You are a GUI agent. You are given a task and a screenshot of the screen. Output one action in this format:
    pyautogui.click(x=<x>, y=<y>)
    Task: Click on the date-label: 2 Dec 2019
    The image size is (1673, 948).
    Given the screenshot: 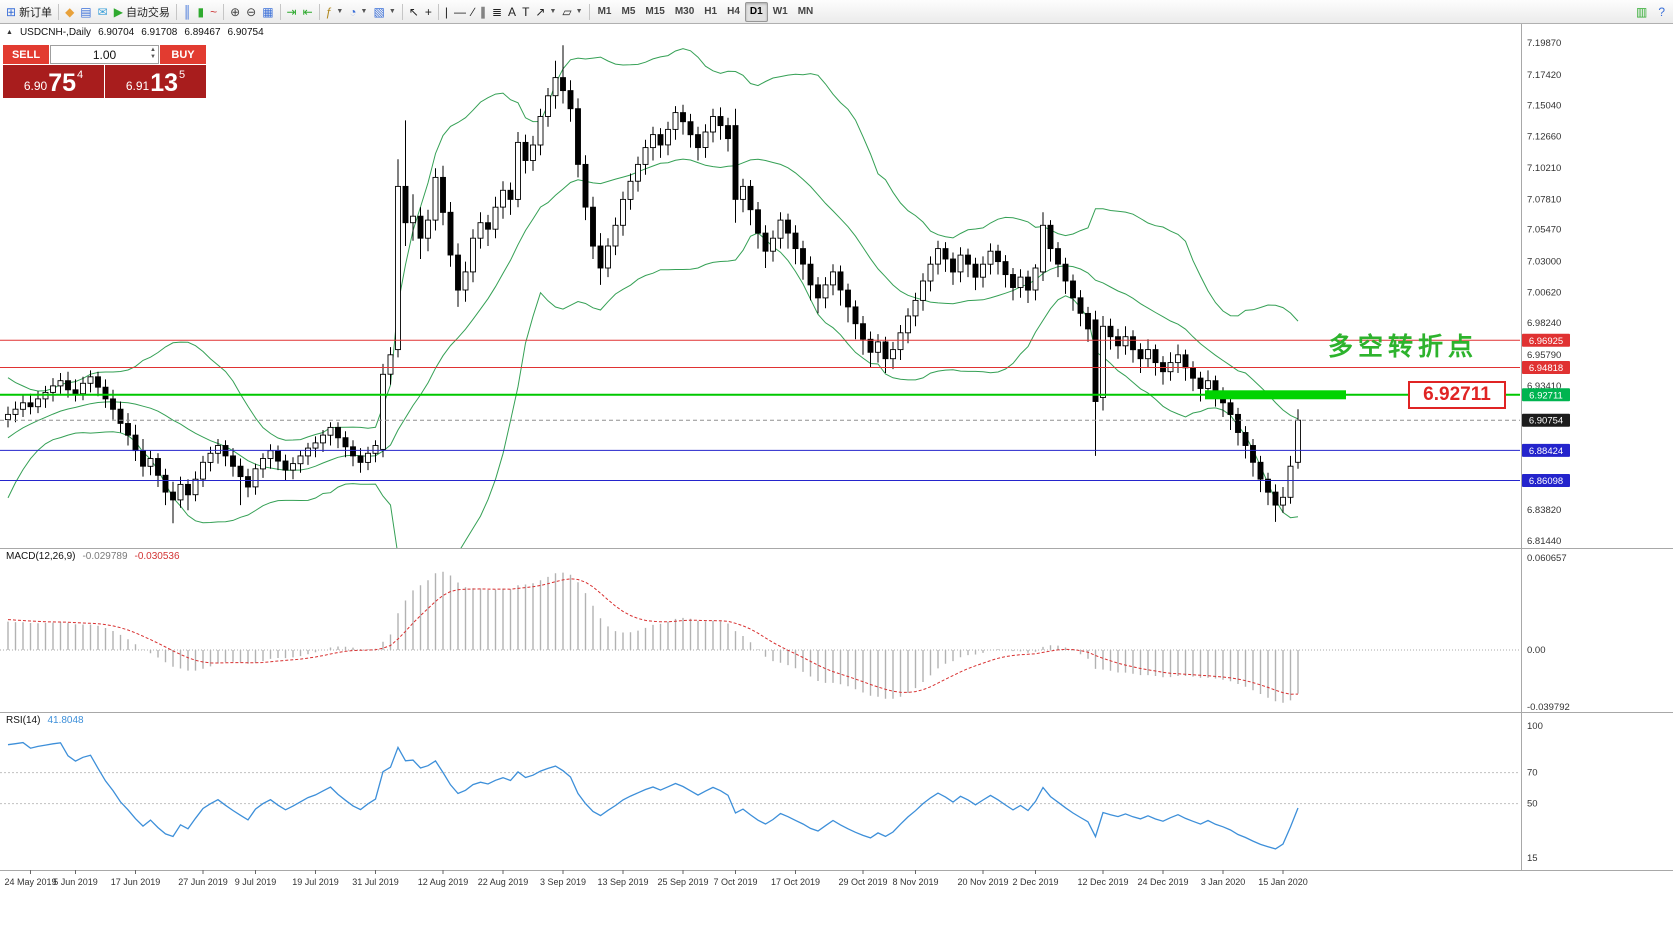 What is the action you would take?
    pyautogui.click(x=1035, y=882)
    